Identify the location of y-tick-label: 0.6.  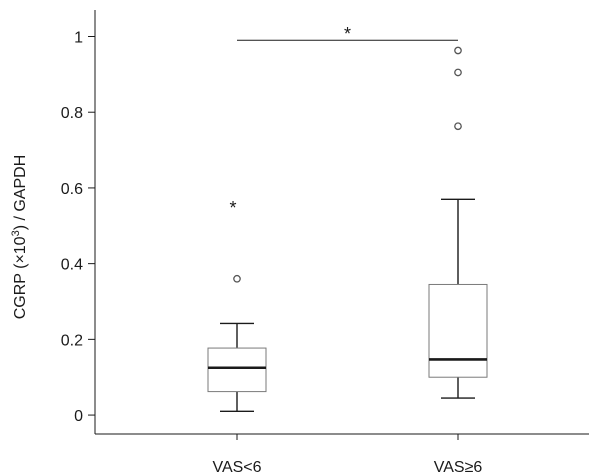
(72, 189).